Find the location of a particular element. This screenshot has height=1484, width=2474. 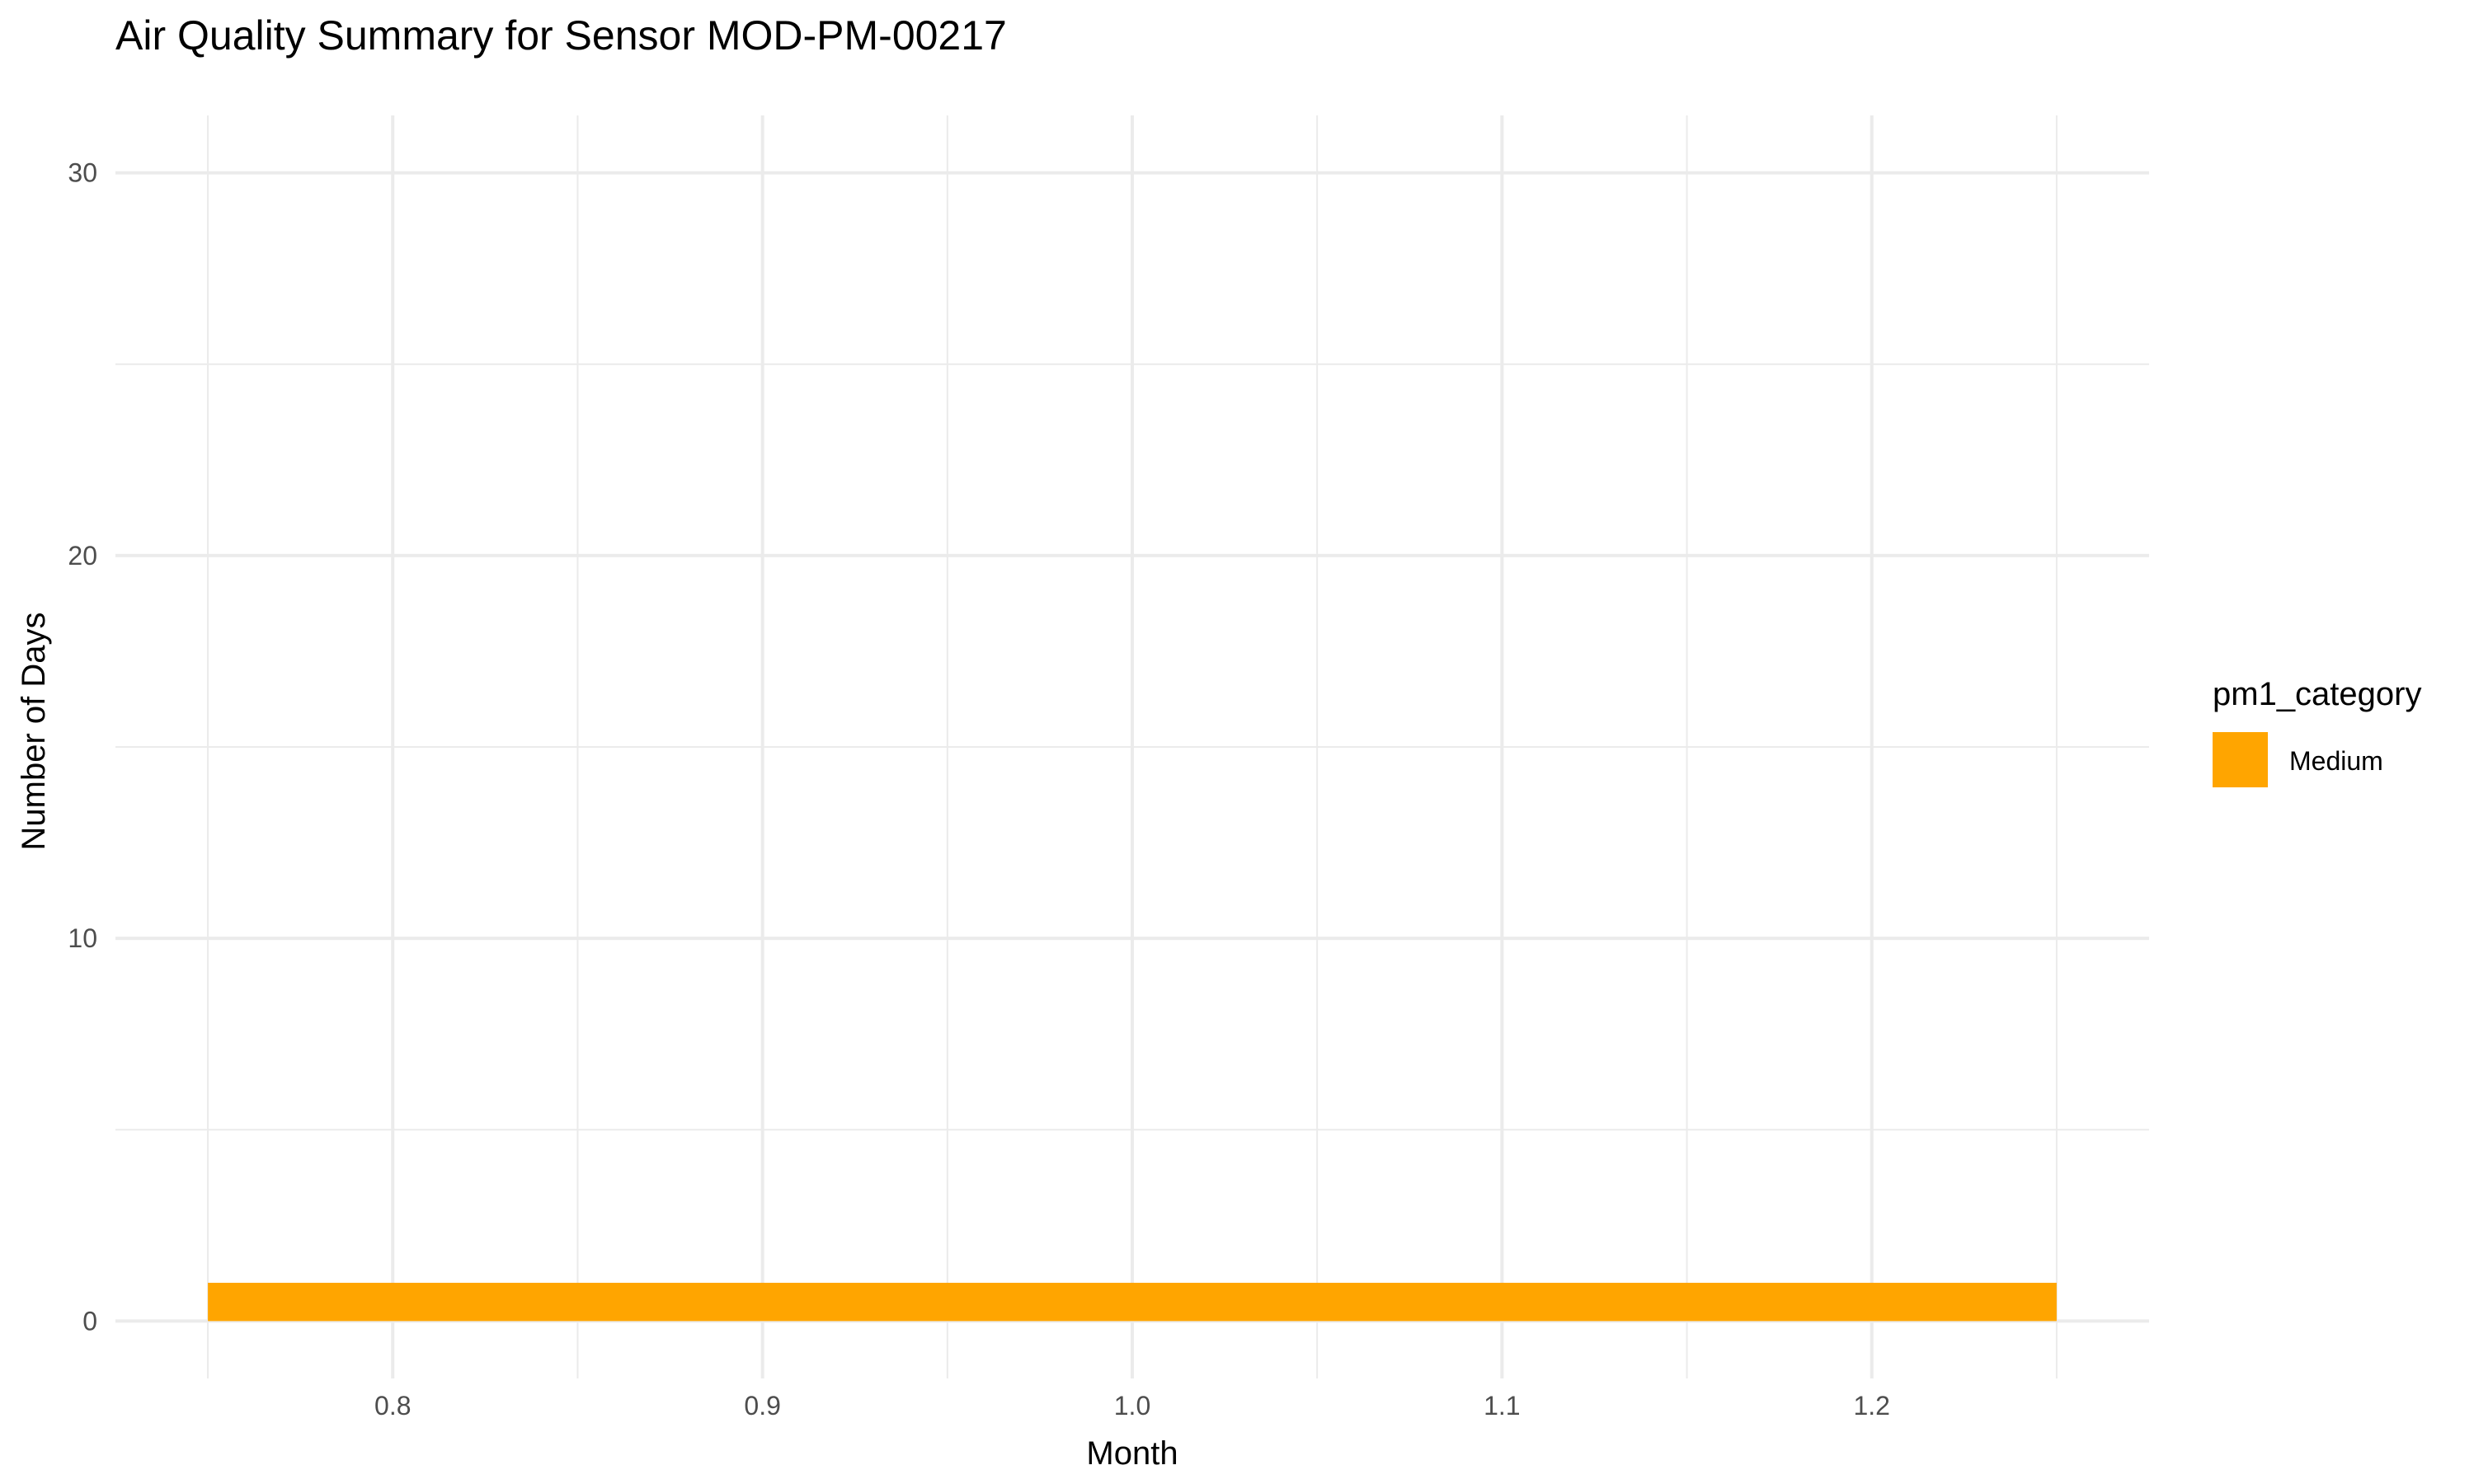

legend: pm1_category Medium is located at coordinates (2317, 731).